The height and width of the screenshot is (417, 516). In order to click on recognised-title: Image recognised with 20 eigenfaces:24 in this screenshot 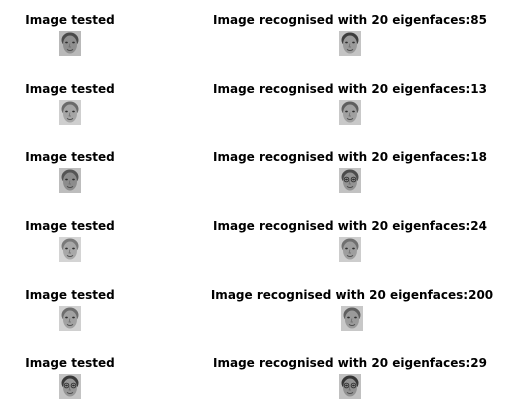, I will do `click(350, 226)`.